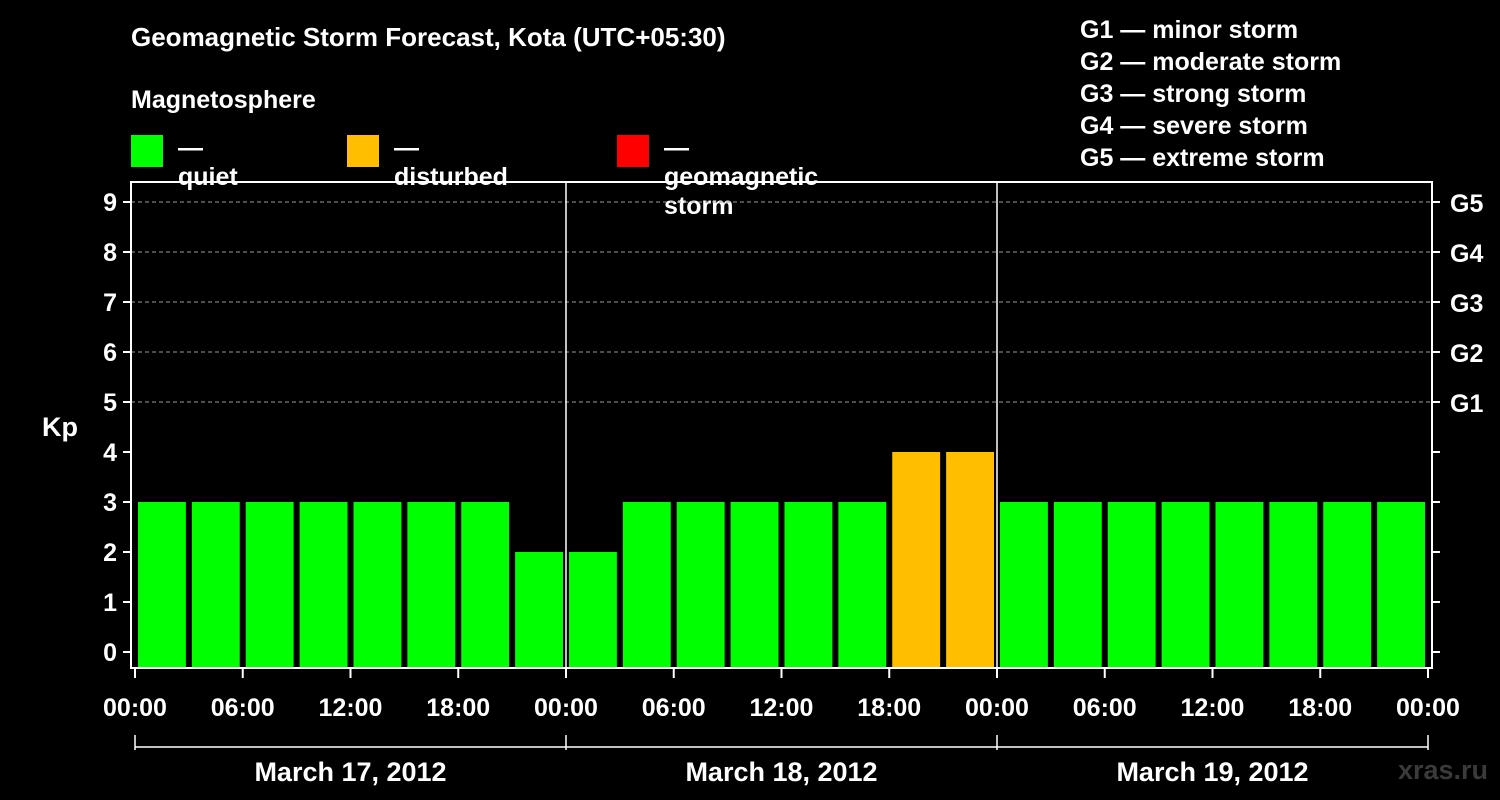  Describe the element at coordinates (1466, 254) in the screenshot. I see `storm-scale-label: G4` at that location.